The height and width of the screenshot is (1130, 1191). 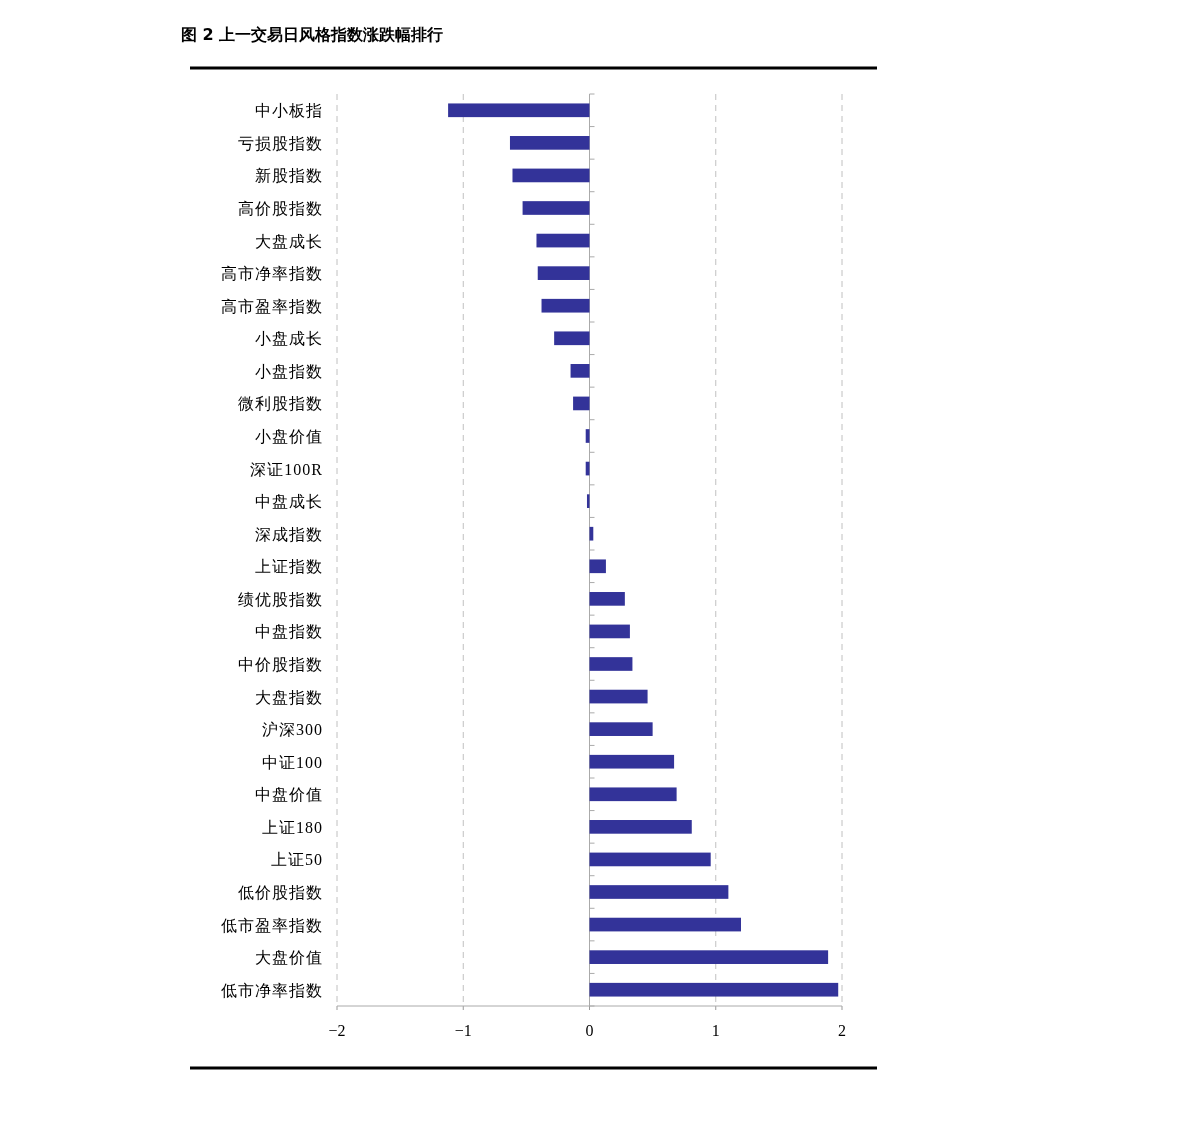 What do you see at coordinates (272, 990) in the screenshot?
I see `y-tick-label: 低市净率指数` at bounding box center [272, 990].